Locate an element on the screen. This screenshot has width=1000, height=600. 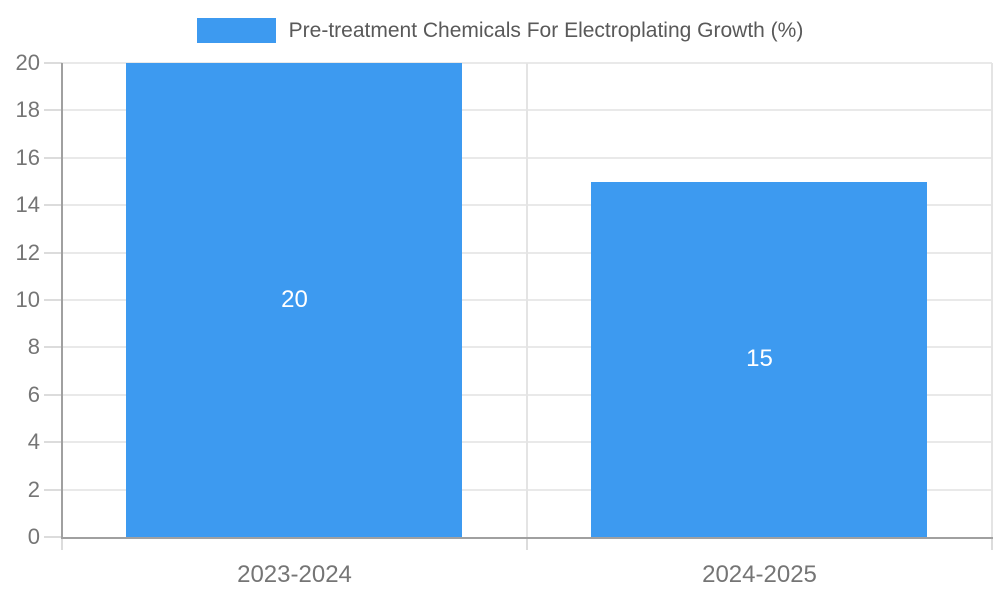
y-axis-tick-label: 20 is located at coordinates (27, 62).